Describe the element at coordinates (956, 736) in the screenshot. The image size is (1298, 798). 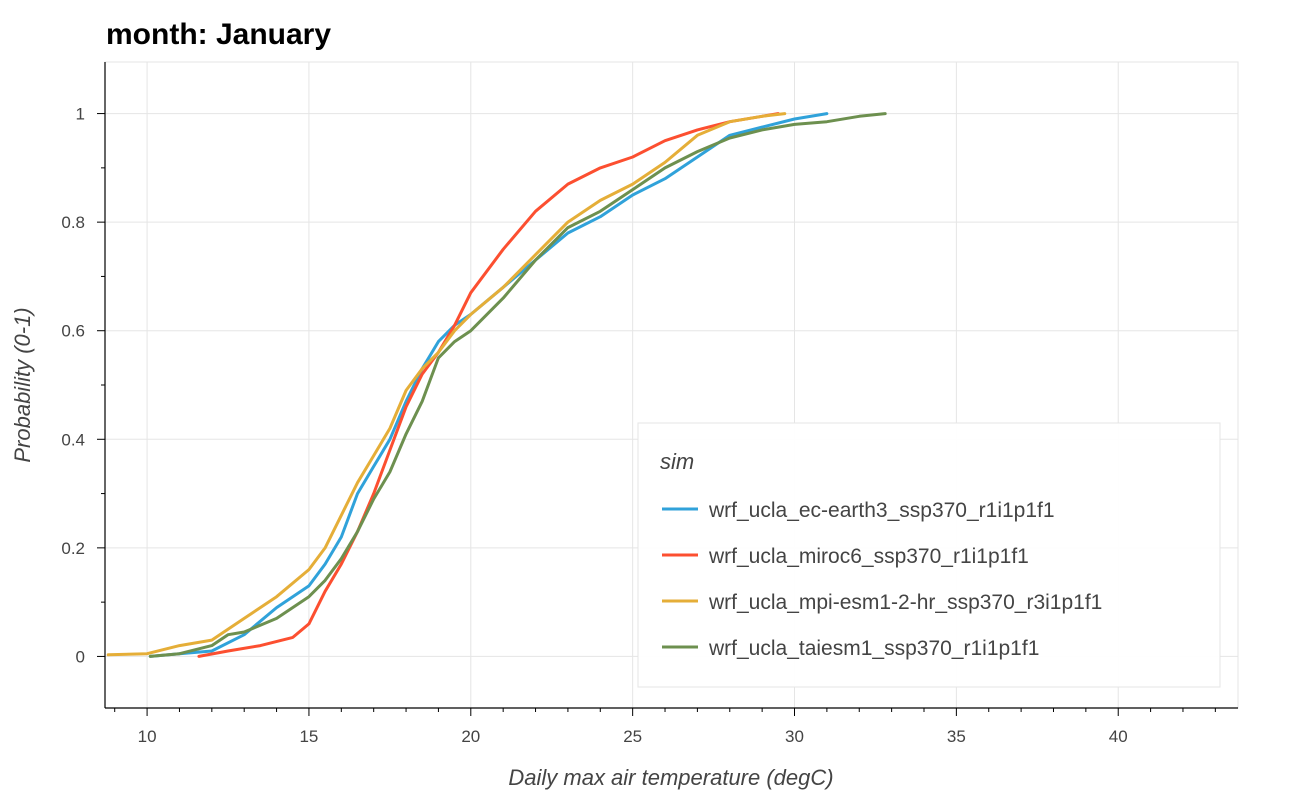
I see `x-tick-label: 35` at that location.